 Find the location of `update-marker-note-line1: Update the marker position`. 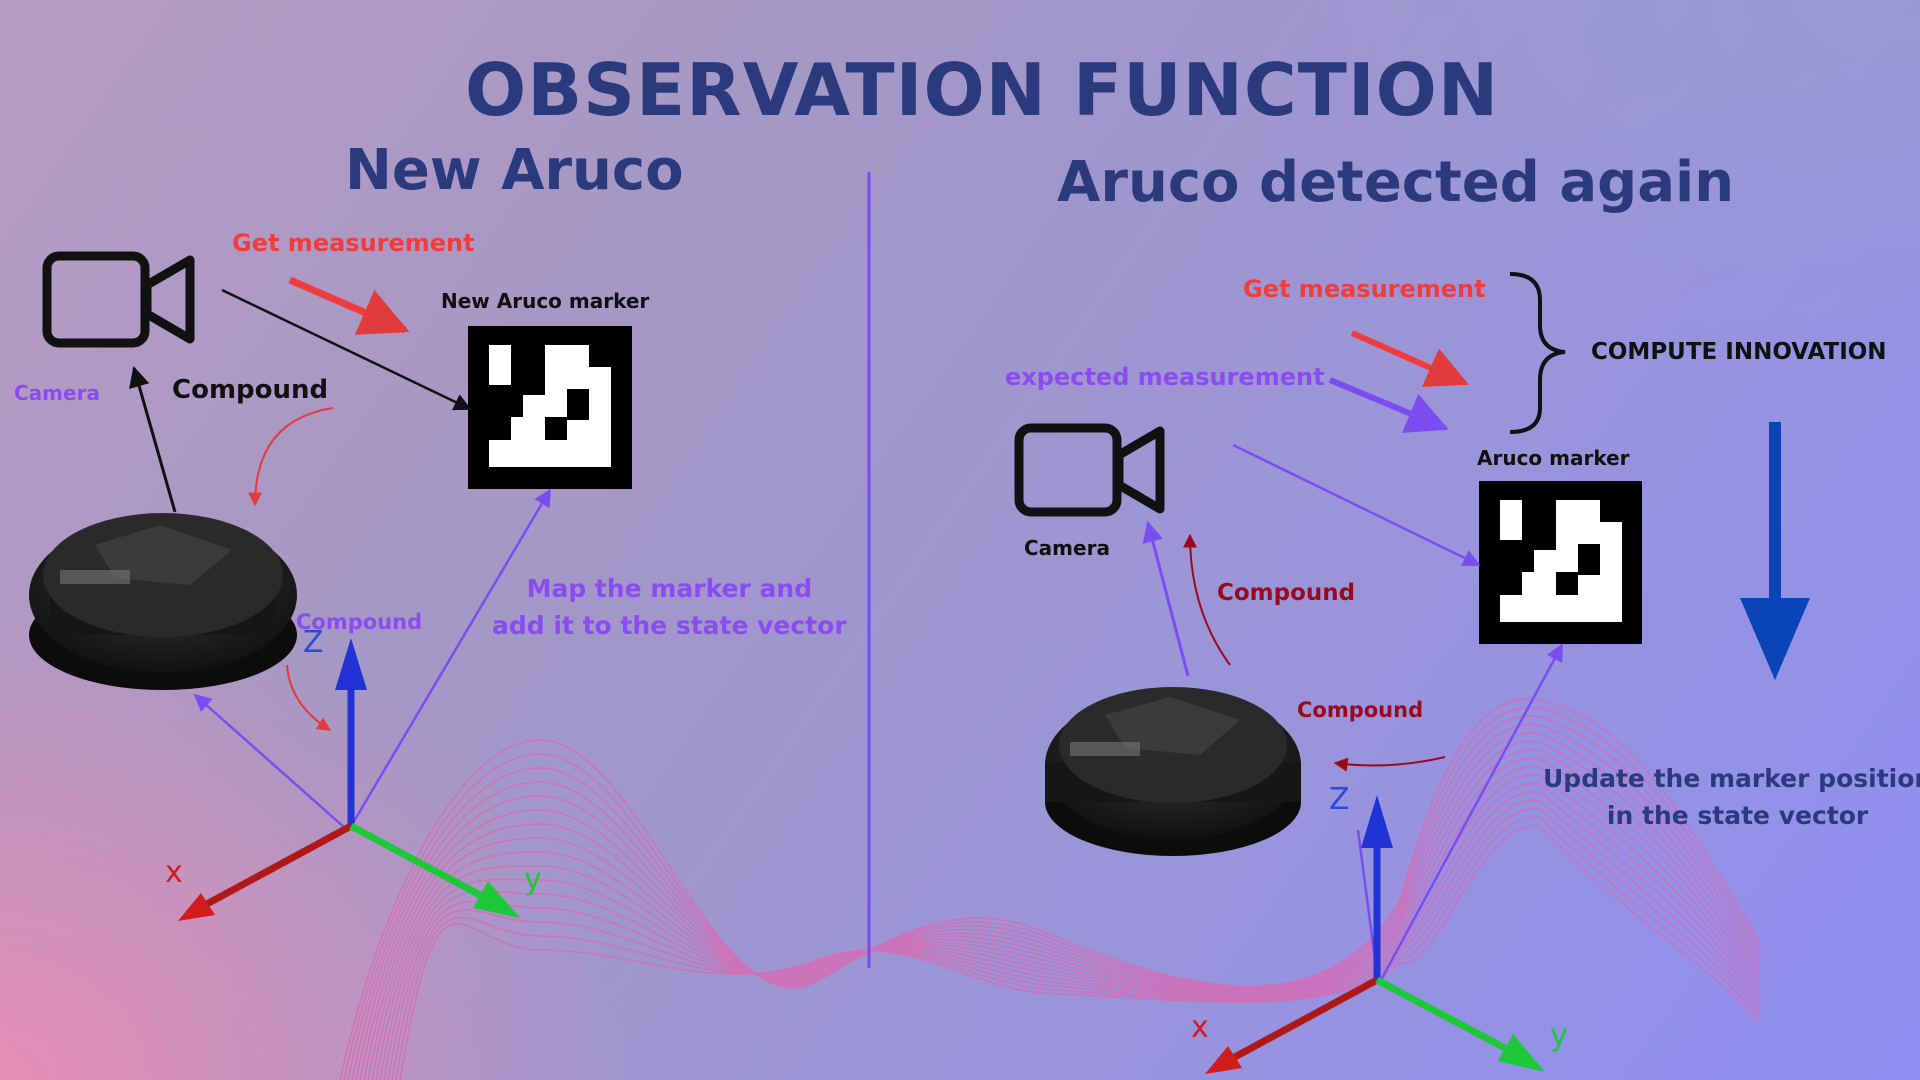

update-marker-note-line1: Update the marker position is located at coordinates (1731, 778).